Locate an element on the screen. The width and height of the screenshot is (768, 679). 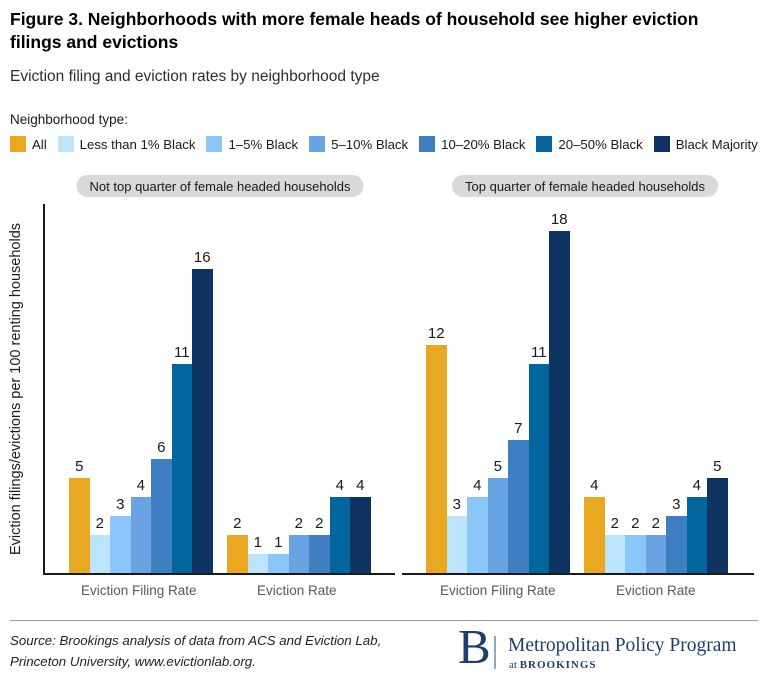
legend-item-label: Less than 1% Black is located at coordinates (137, 144).